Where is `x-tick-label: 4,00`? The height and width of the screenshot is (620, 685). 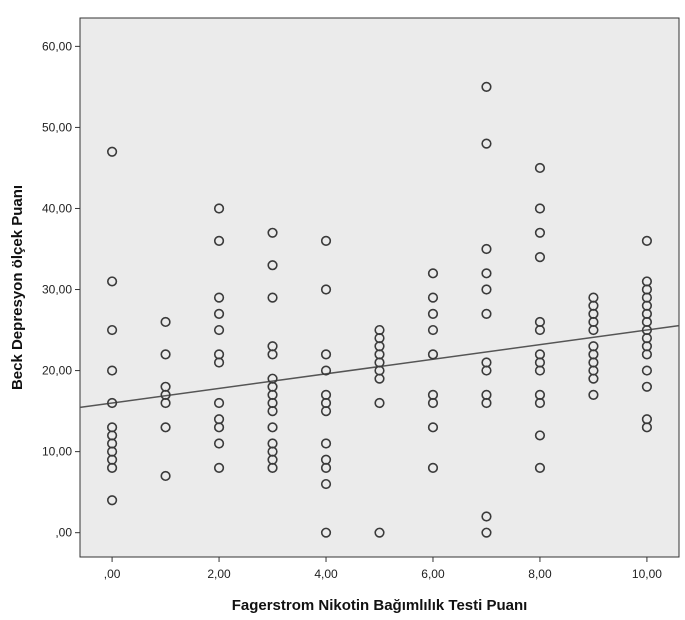 x-tick-label: 4,00 is located at coordinates (326, 574).